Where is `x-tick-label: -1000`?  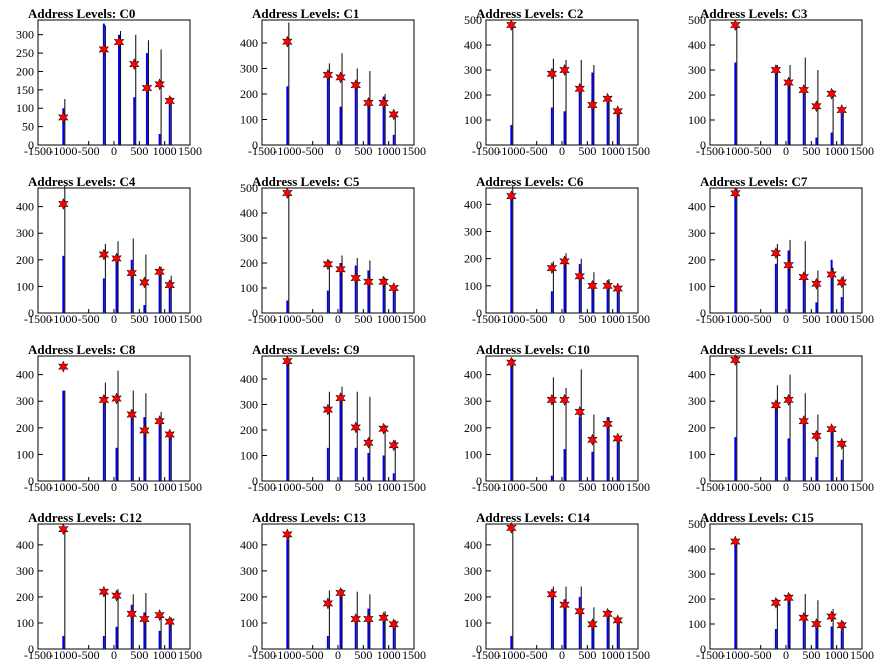
x-tick-label: -1000 is located at coordinates (287, 655).